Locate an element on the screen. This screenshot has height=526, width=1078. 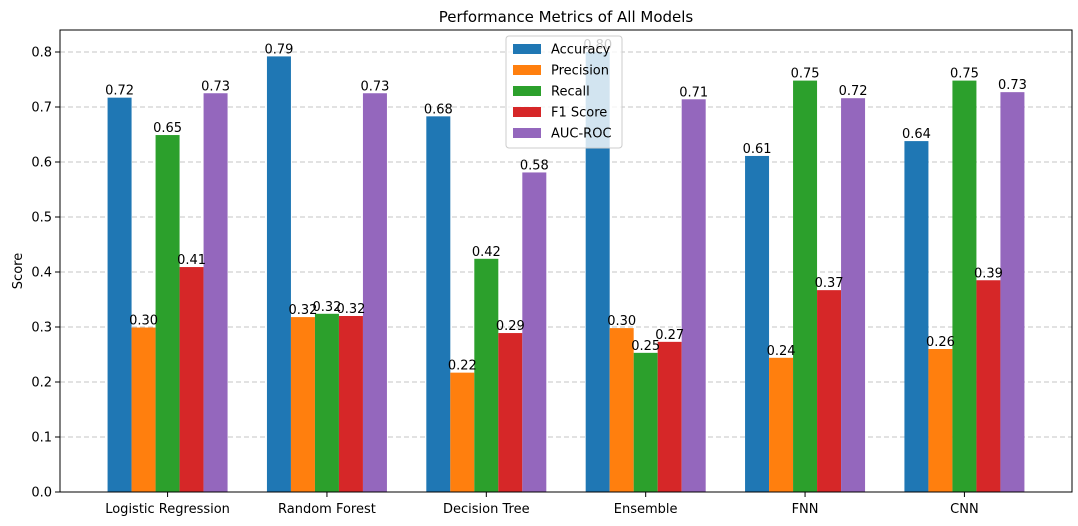
legend-label: Precision is located at coordinates (580, 71).